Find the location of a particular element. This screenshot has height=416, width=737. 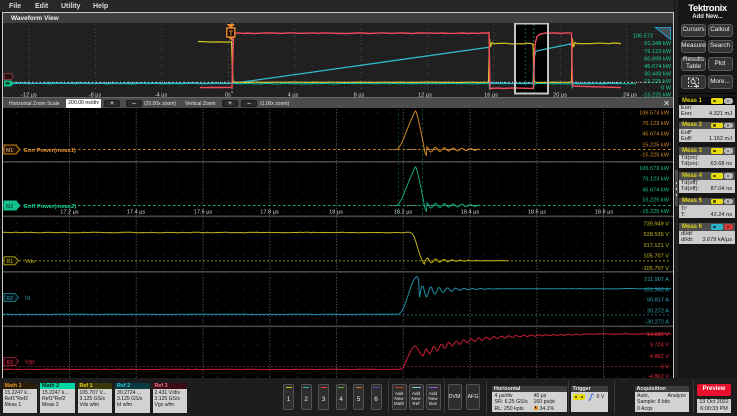

svg-text: -8 µs is located at coordinates (95, 95).